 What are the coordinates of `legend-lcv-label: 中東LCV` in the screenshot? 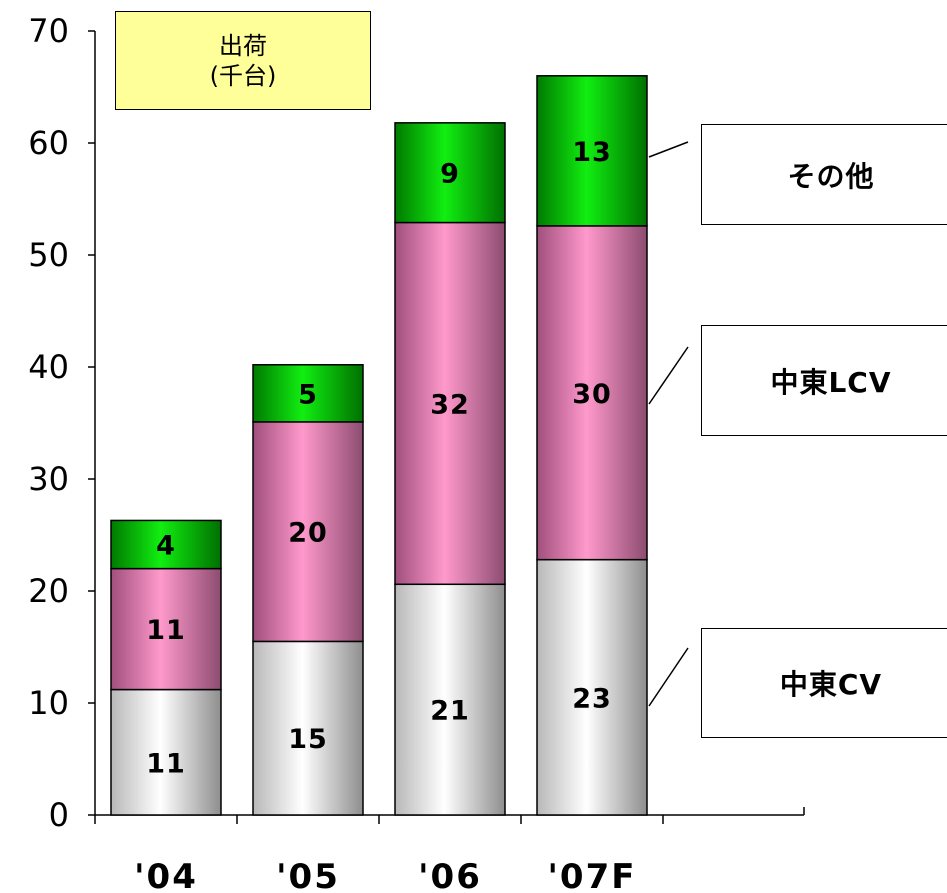 It's located at (831, 382).